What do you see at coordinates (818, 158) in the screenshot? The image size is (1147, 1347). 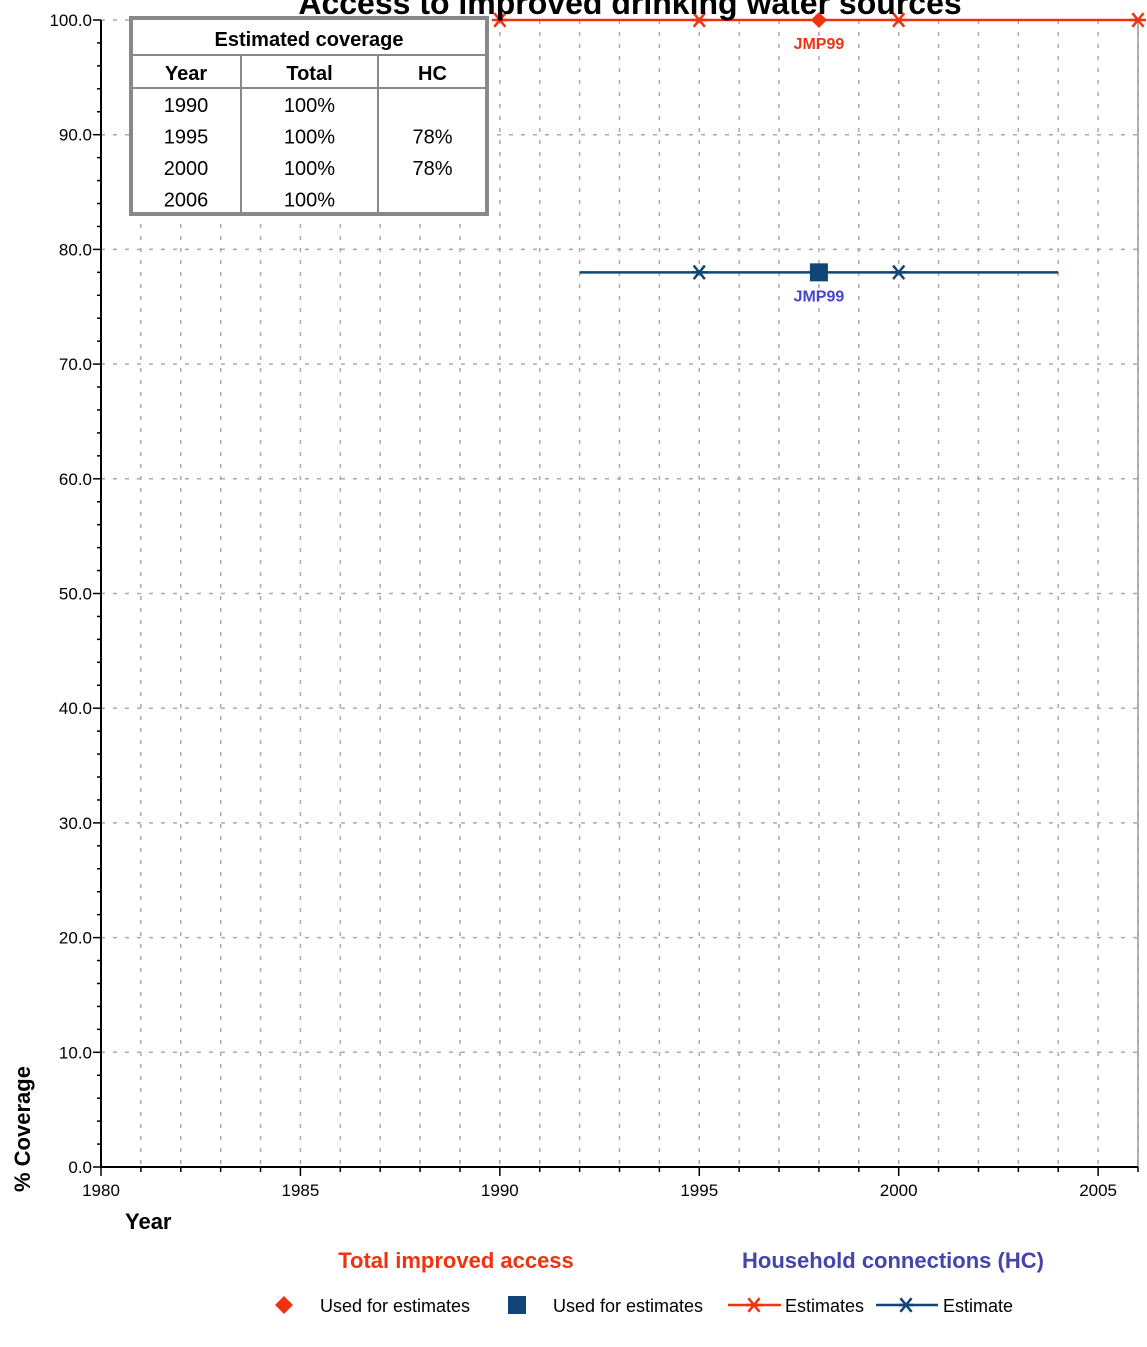 I see `series: JMP99 JMP99` at bounding box center [818, 158].